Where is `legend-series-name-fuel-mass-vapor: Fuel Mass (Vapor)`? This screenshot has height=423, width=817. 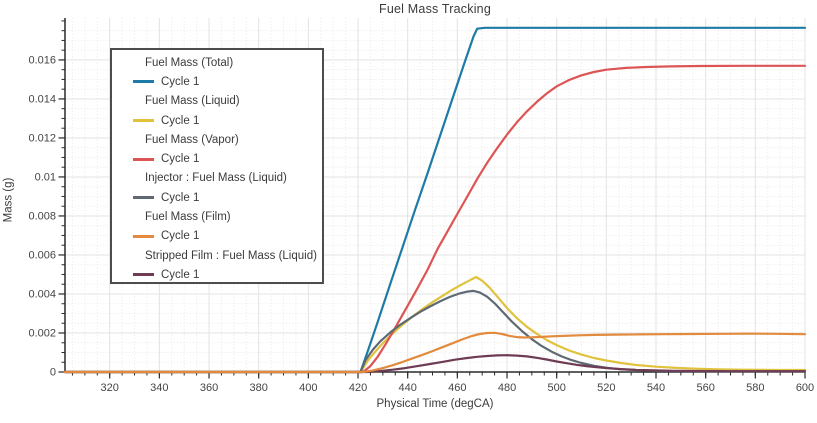
legend-series-name-fuel-mass-vapor: Fuel Mass (Vapor) is located at coordinates (192, 139).